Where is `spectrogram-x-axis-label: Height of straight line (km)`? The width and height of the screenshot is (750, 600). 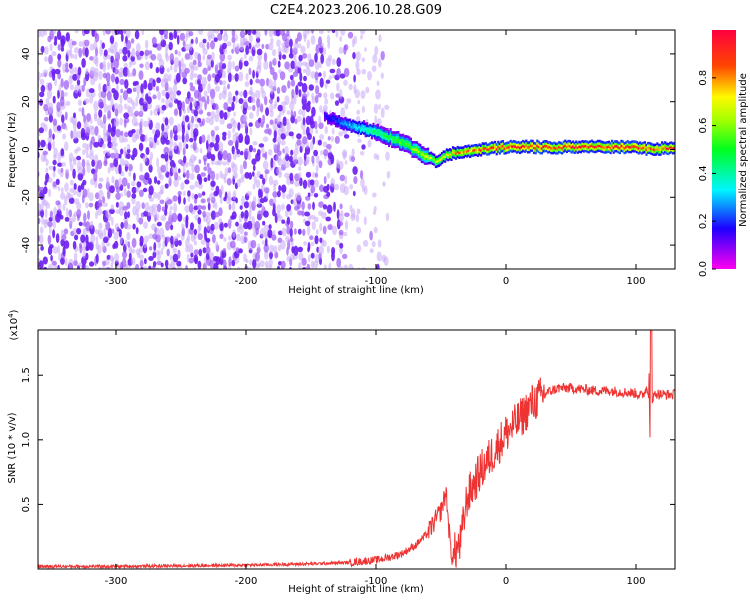 spectrogram-x-axis-label: Height of straight line (km) is located at coordinates (356, 290).